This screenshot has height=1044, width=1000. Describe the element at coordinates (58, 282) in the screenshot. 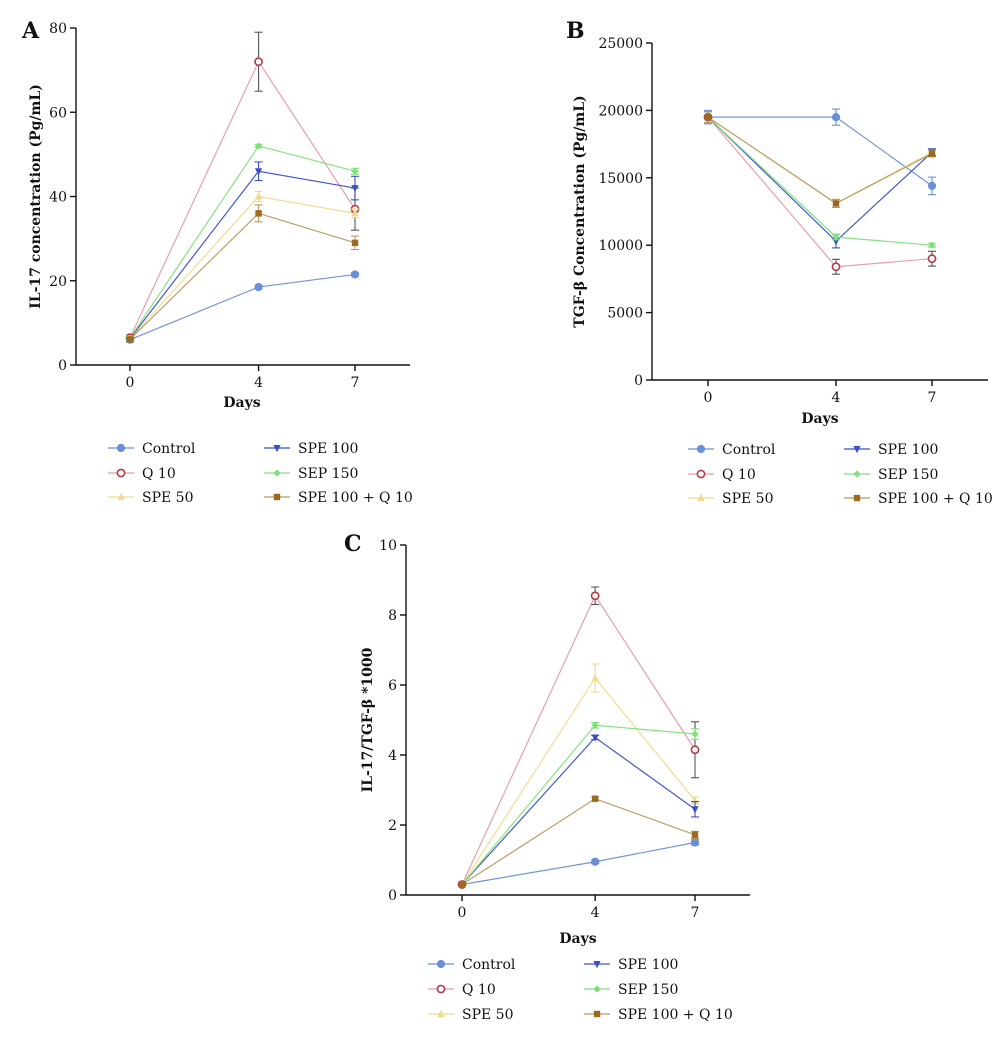

I see `y-tick-label: 20` at that location.